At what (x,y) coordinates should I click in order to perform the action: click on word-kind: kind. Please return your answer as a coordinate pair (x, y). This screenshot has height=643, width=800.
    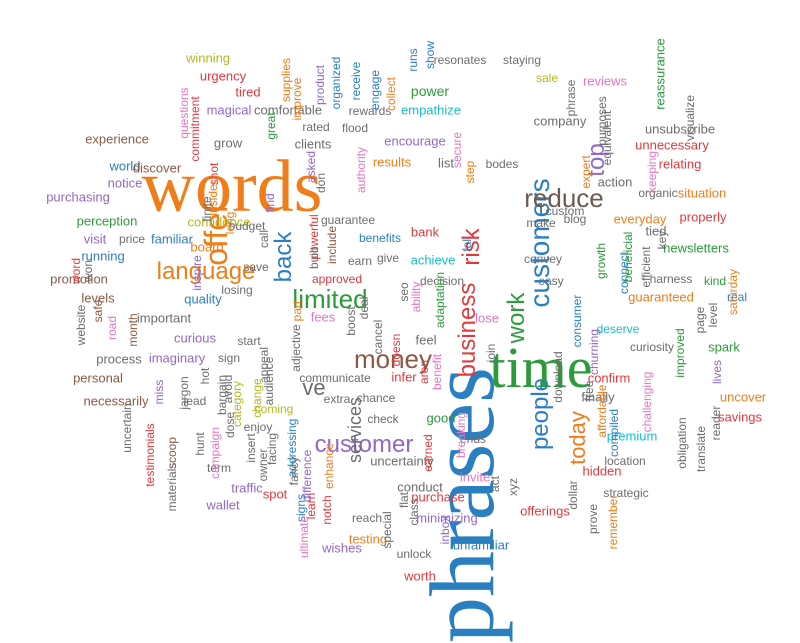
    Looking at the image, I should click on (715, 281).